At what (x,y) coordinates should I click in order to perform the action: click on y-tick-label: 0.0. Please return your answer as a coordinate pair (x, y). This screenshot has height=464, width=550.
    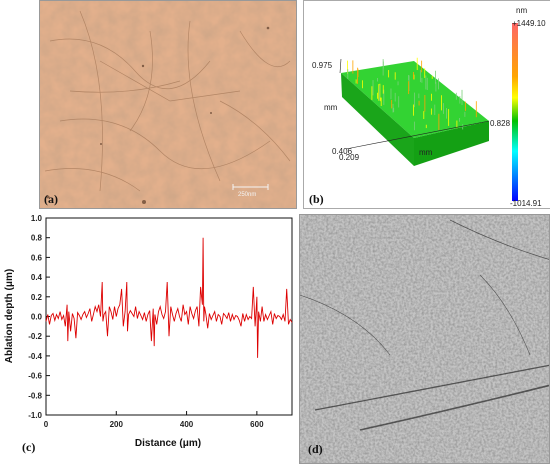
    Looking at the image, I should click on (37, 317).